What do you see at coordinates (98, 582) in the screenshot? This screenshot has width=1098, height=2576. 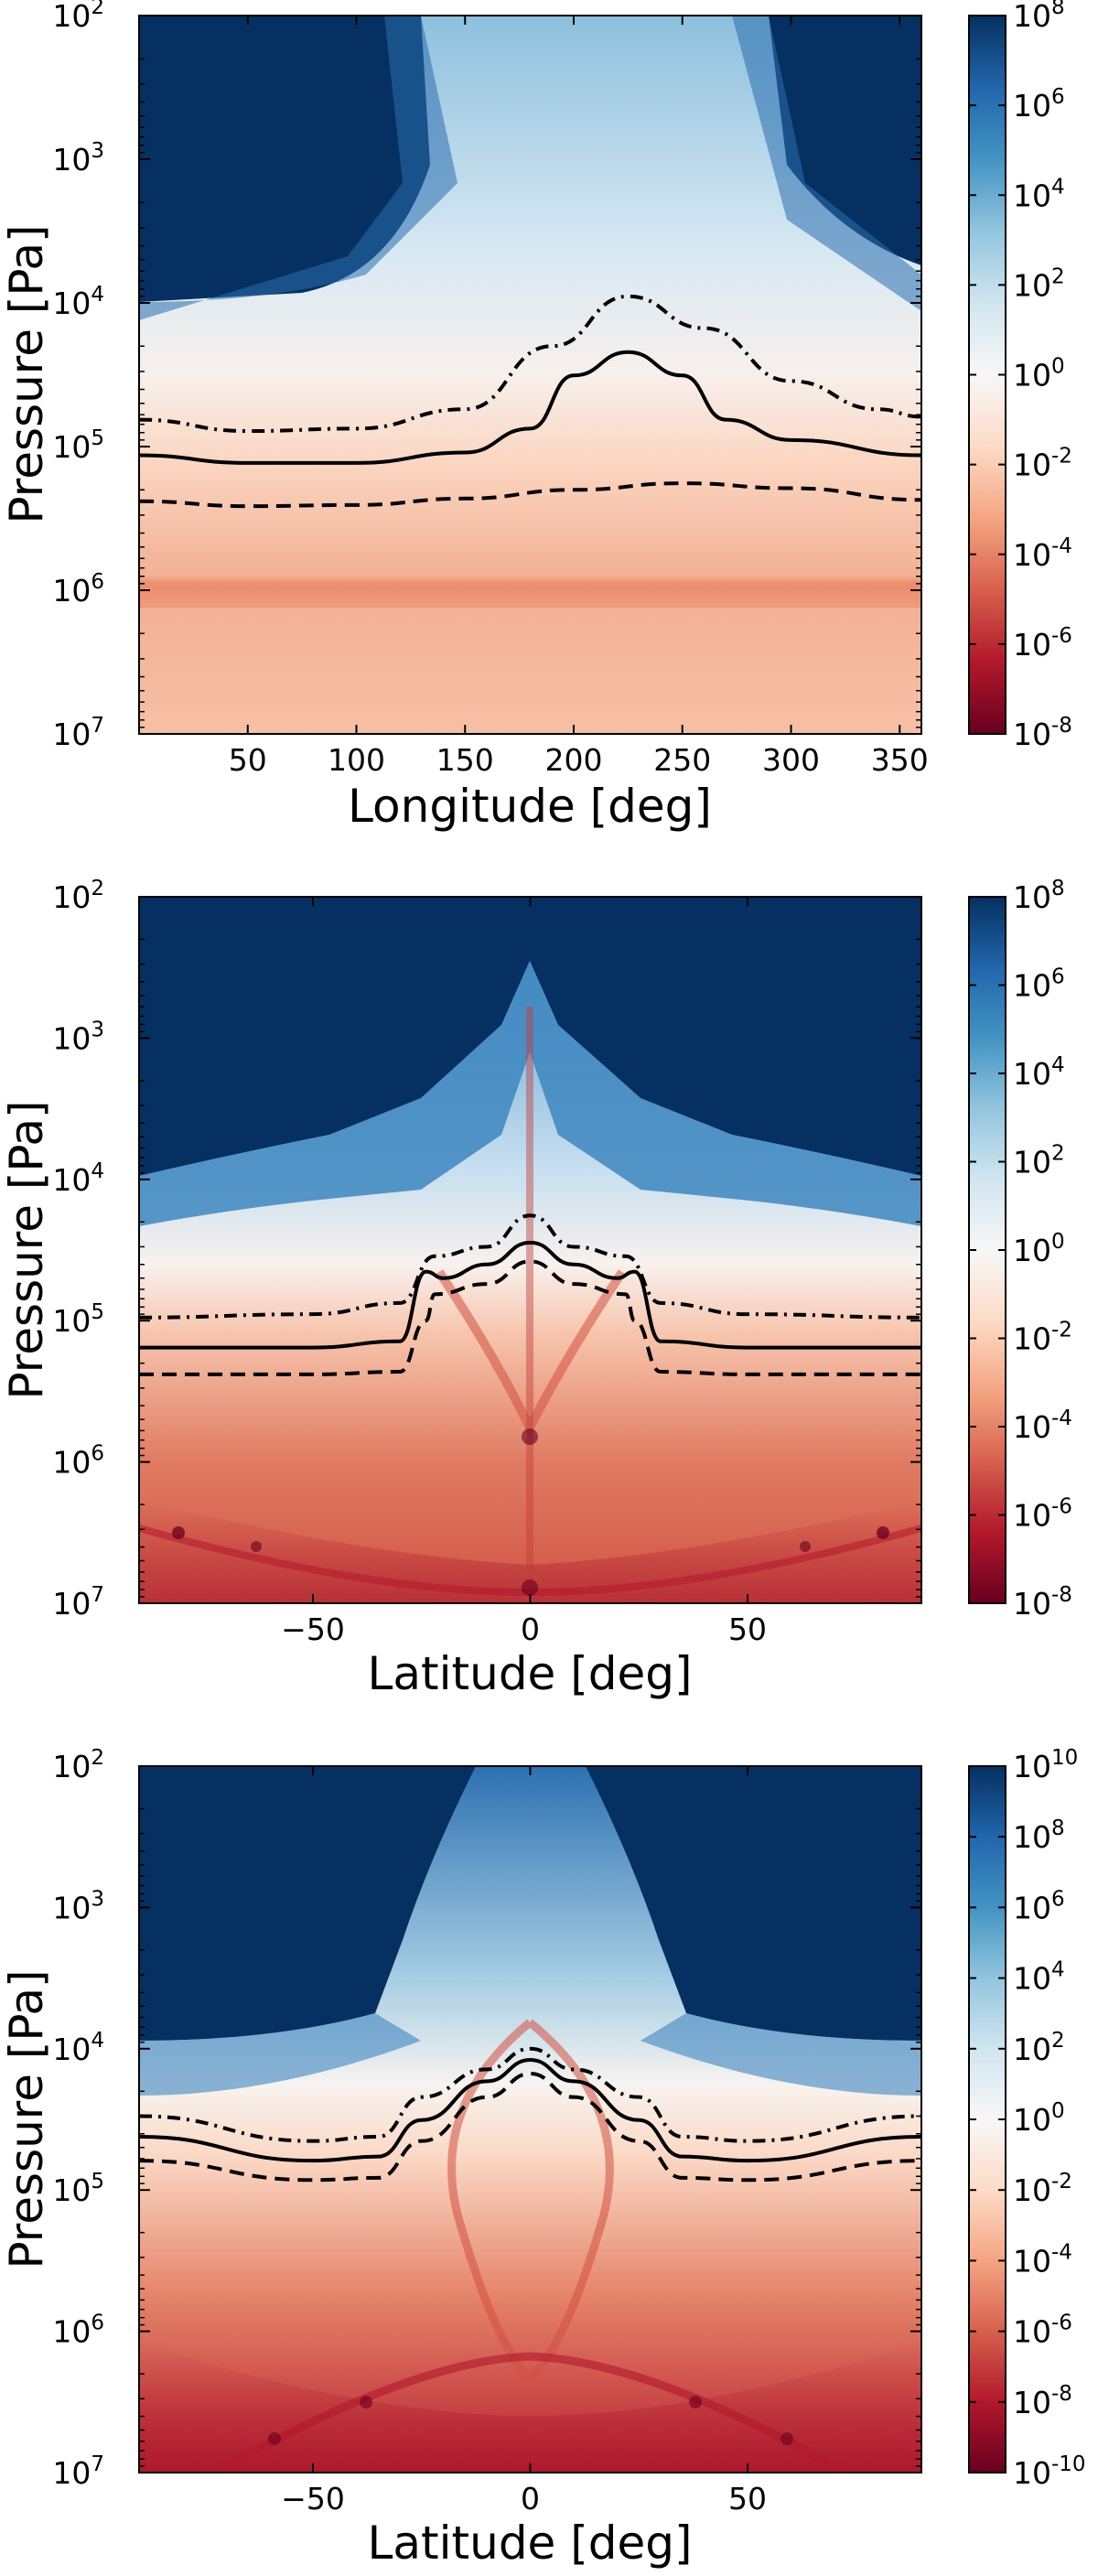 I see `y-tick-label-exponent: 6` at bounding box center [98, 582].